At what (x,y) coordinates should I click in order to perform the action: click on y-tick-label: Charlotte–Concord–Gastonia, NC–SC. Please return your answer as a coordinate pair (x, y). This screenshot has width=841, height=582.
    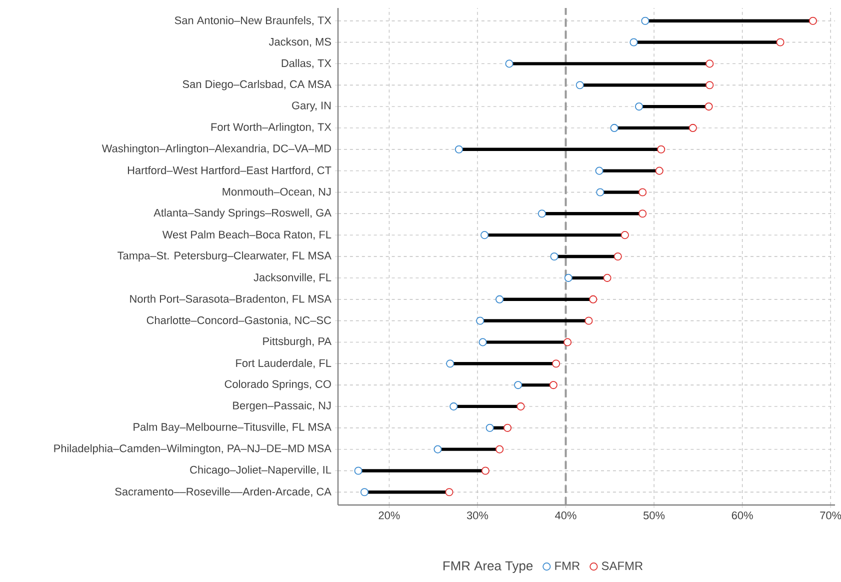
    Looking at the image, I should click on (239, 321).